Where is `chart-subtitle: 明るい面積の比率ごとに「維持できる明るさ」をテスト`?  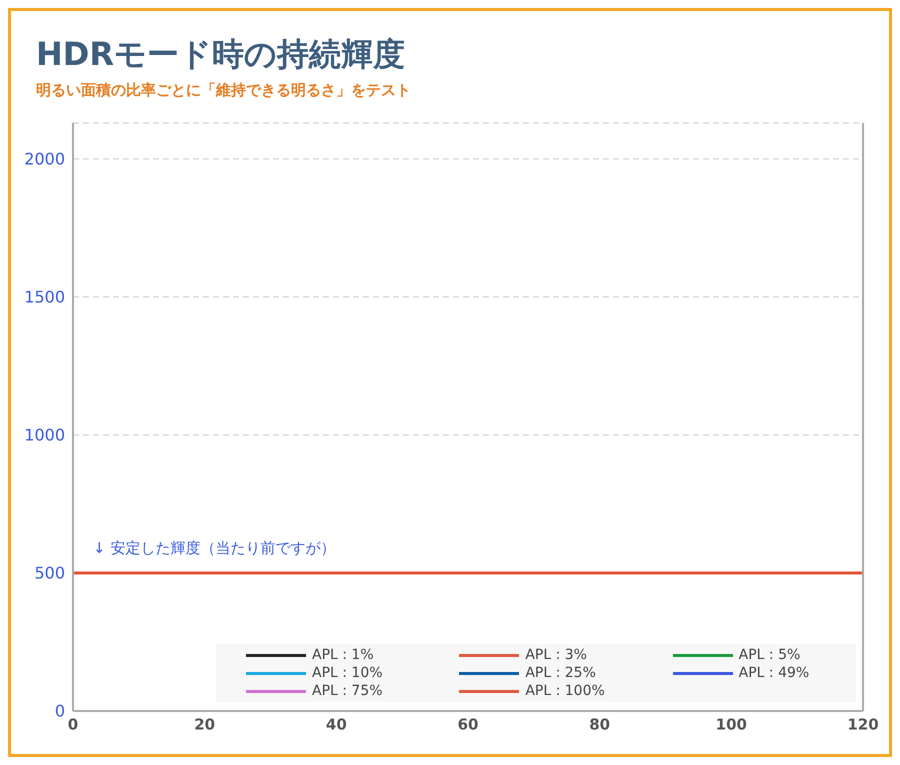
chart-subtitle: 明るい面積の比率ごとに「維持できる明るさ」をテスト is located at coordinates (223, 90).